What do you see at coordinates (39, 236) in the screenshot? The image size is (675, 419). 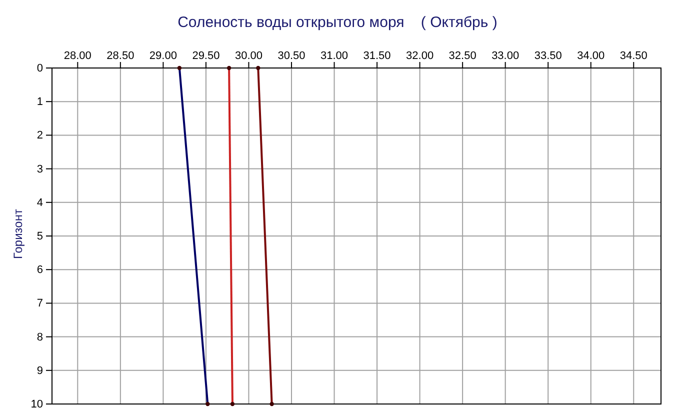 I see `y-tick-label: 5` at bounding box center [39, 236].